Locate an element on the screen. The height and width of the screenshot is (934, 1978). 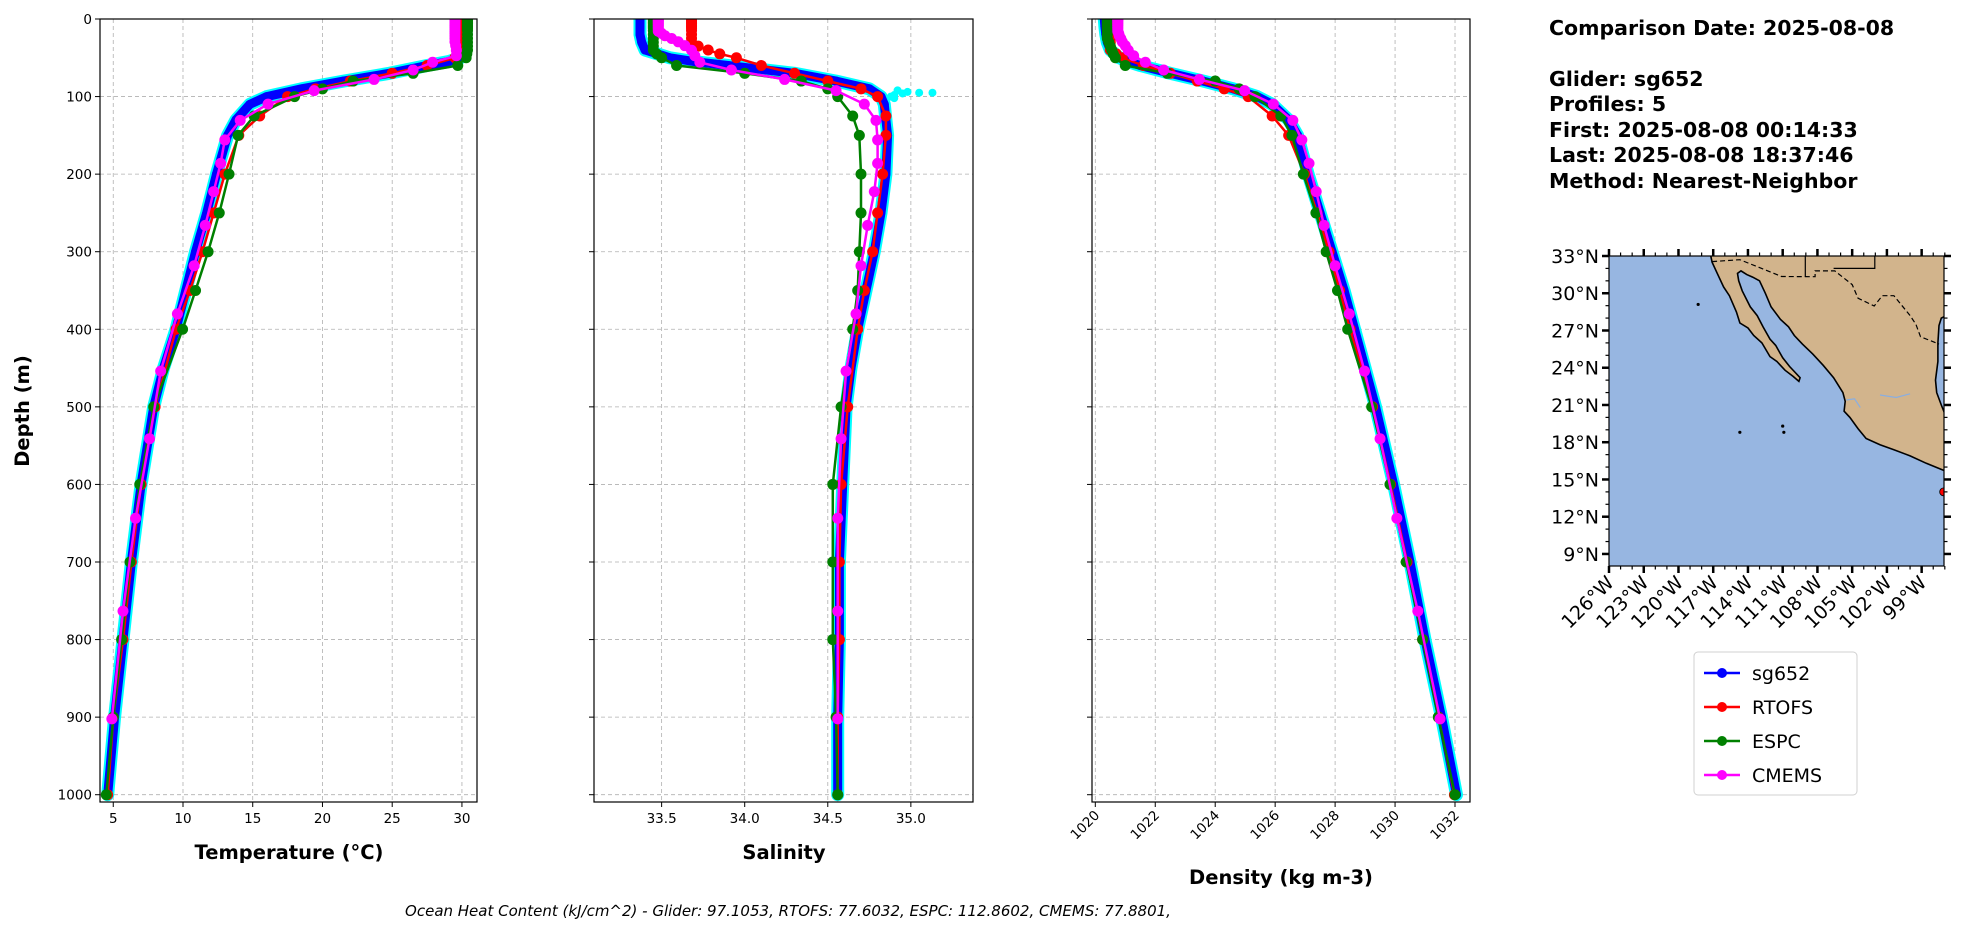
x-tick-label: 1024 is located at coordinates (1205, 826).